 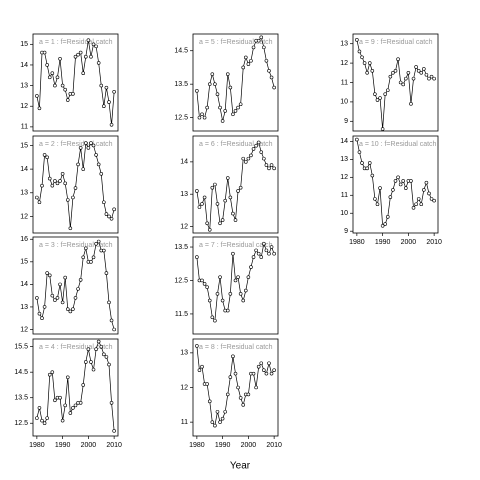 What do you see at coordinates (75, 285) in the screenshot?
I see `series-line` at bounding box center [75, 285].